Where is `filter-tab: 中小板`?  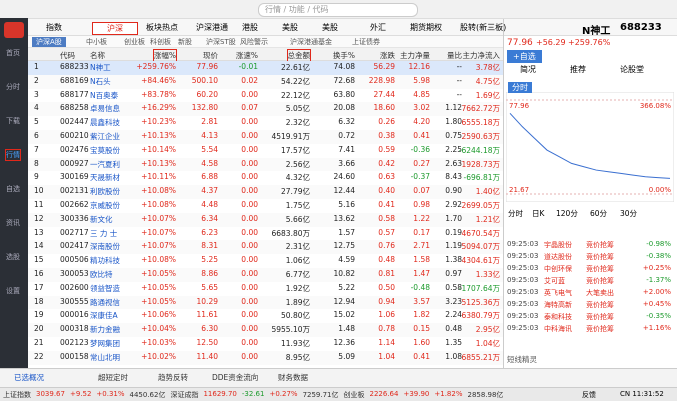
filter-tab: 中小板 is located at coordinates (96, 42).